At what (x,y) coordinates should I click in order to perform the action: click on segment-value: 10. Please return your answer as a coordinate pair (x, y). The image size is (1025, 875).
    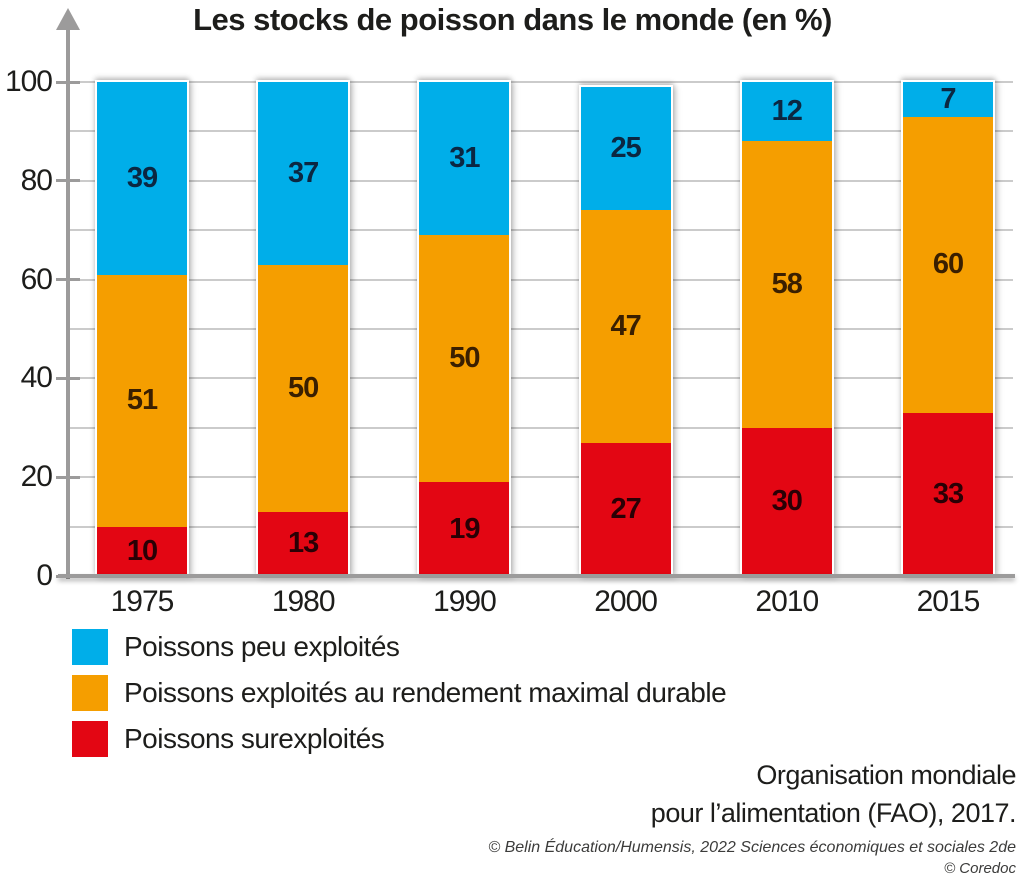
    Looking at the image, I should click on (142, 550).